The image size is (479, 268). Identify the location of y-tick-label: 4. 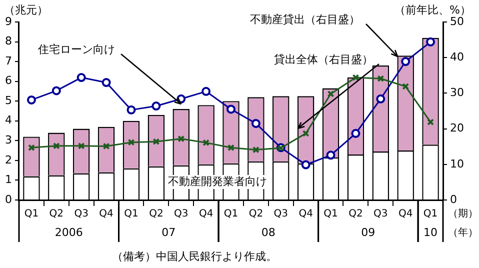
(8, 120).